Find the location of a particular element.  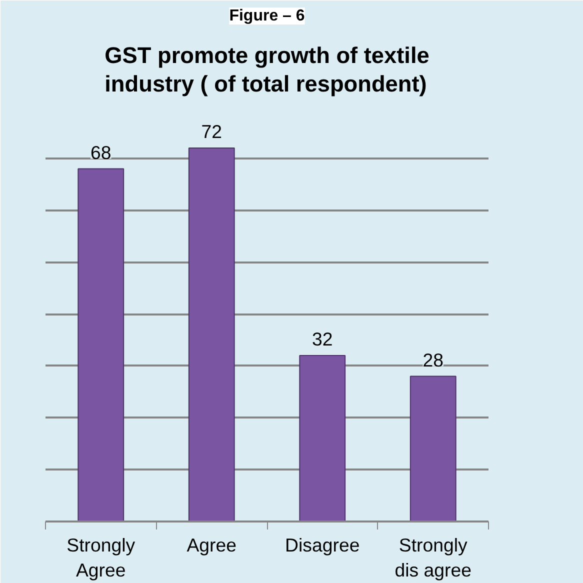

x-tick-label: Disagree is located at coordinates (322, 545).